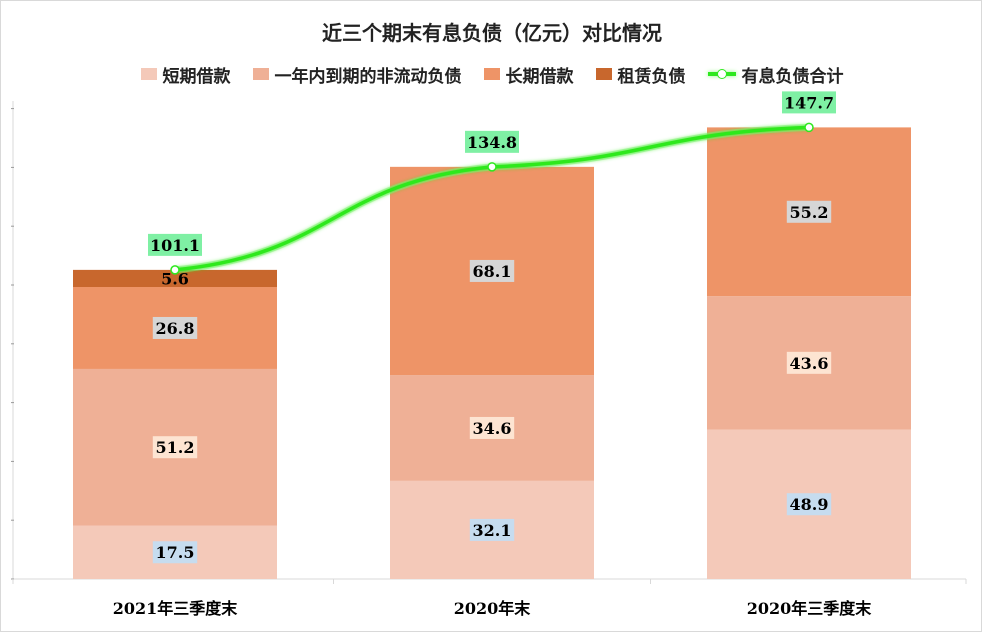  What do you see at coordinates (196, 76) in the screenshot?
I see `legend-label: 短期借款` at bounding box center [196, 76].